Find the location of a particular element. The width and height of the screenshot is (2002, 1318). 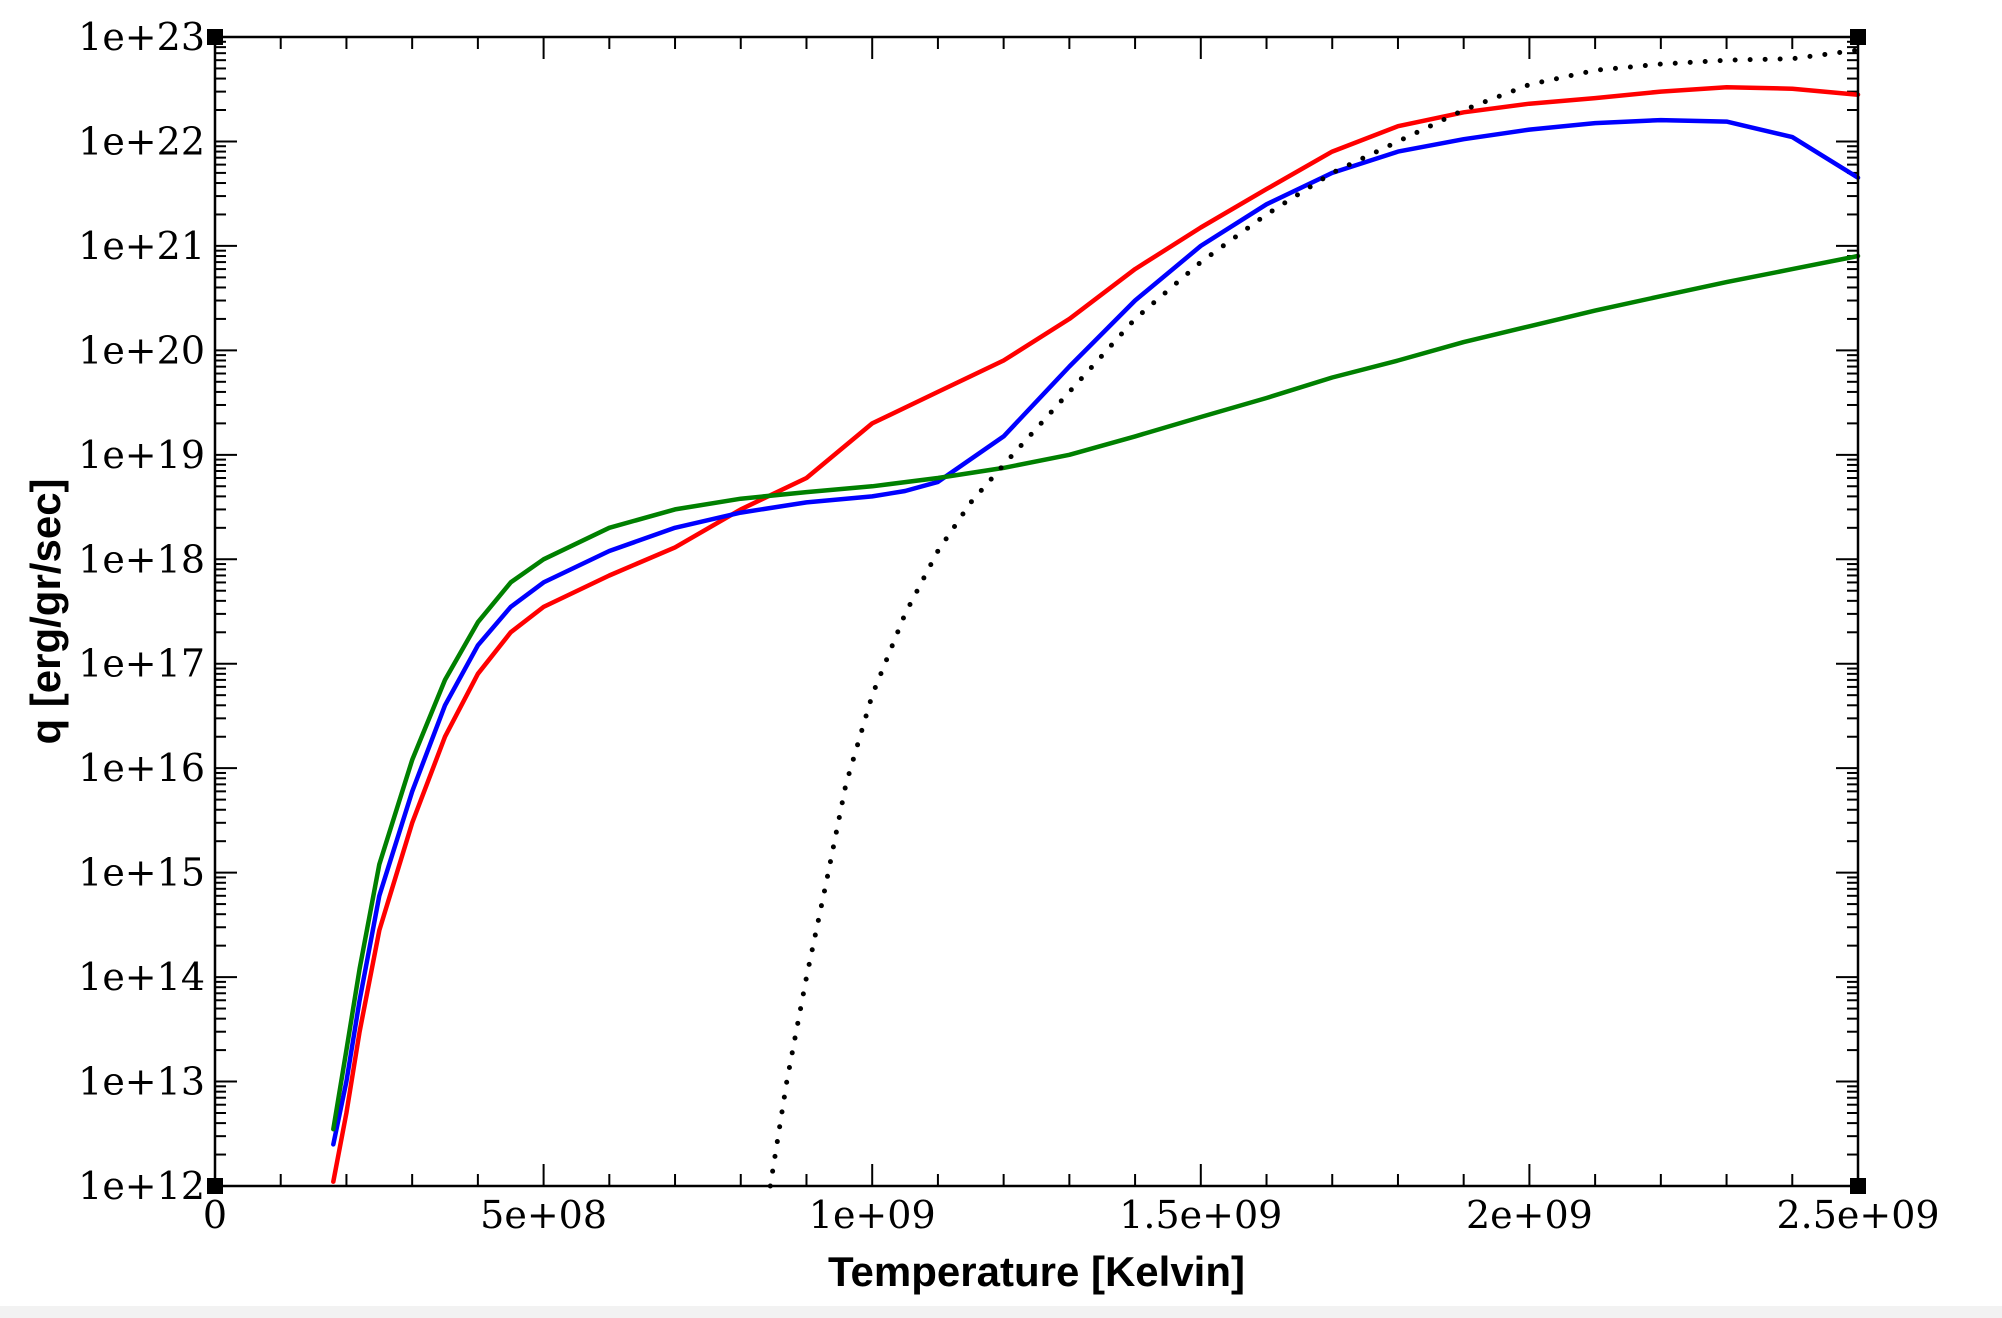

x-tick-label: 1e+09 is located at coordinates (872, 1215).